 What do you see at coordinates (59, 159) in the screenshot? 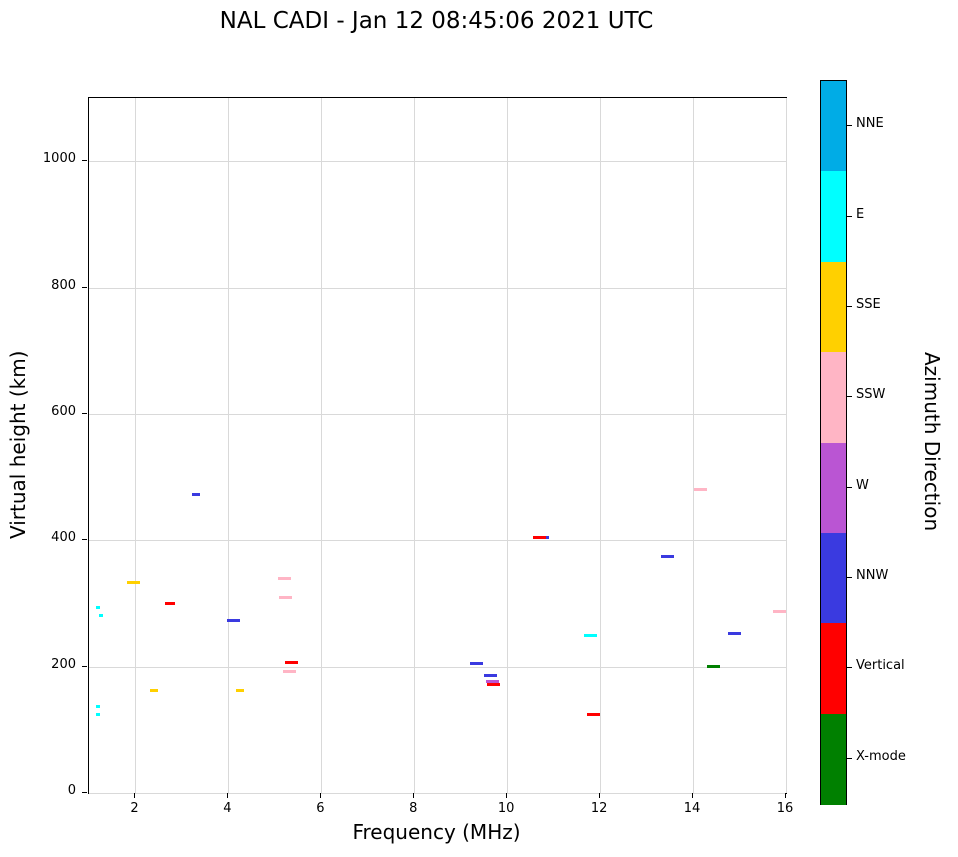
I see `y-tick-label: 1000` at bounding box center [59, 159].